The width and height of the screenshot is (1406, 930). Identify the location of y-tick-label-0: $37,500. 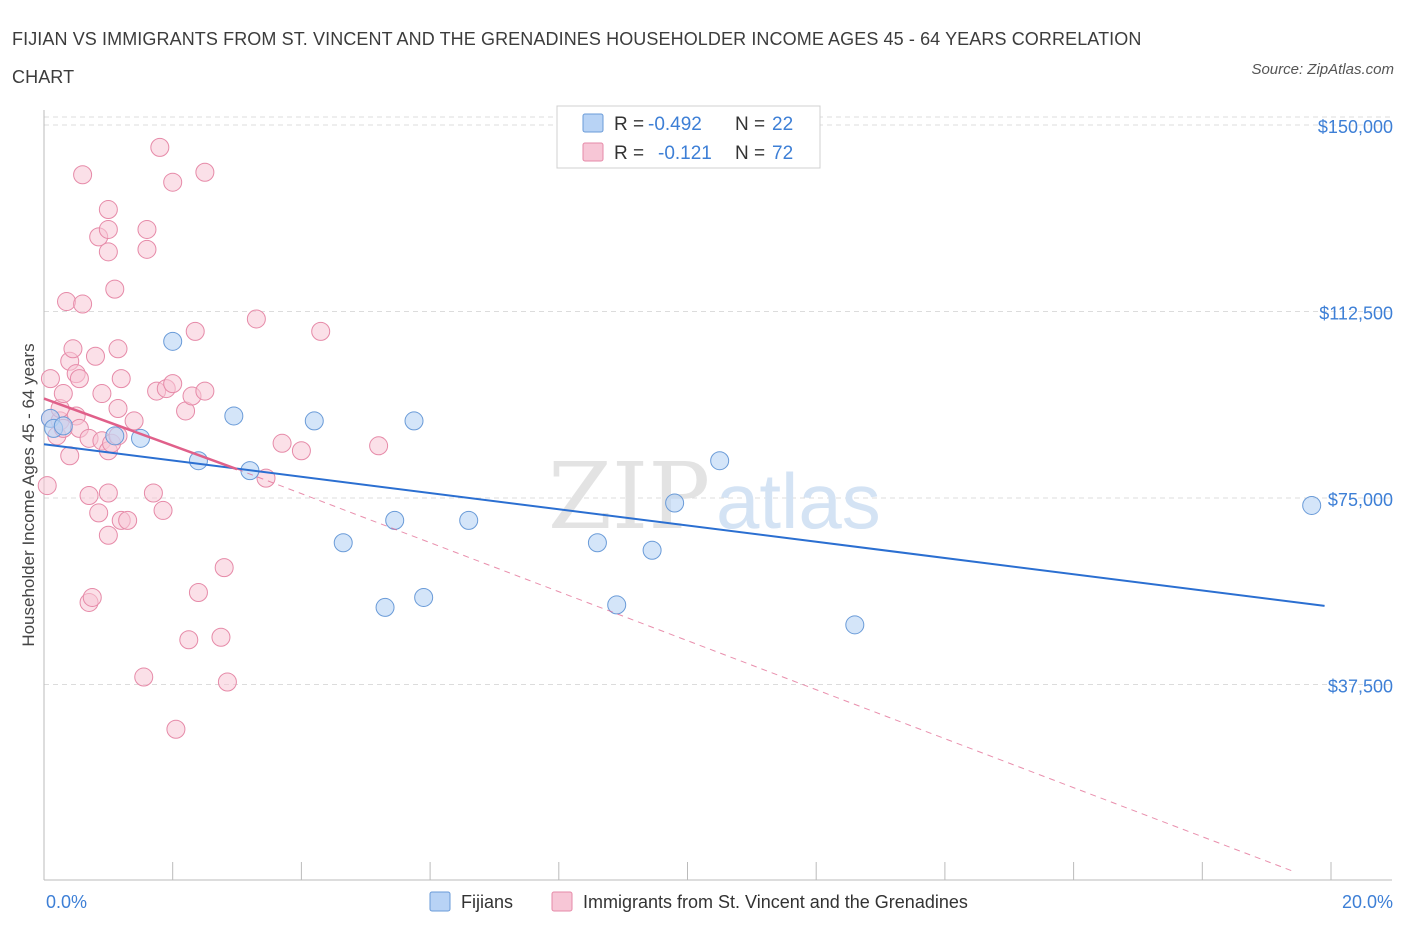
(1360, 687).